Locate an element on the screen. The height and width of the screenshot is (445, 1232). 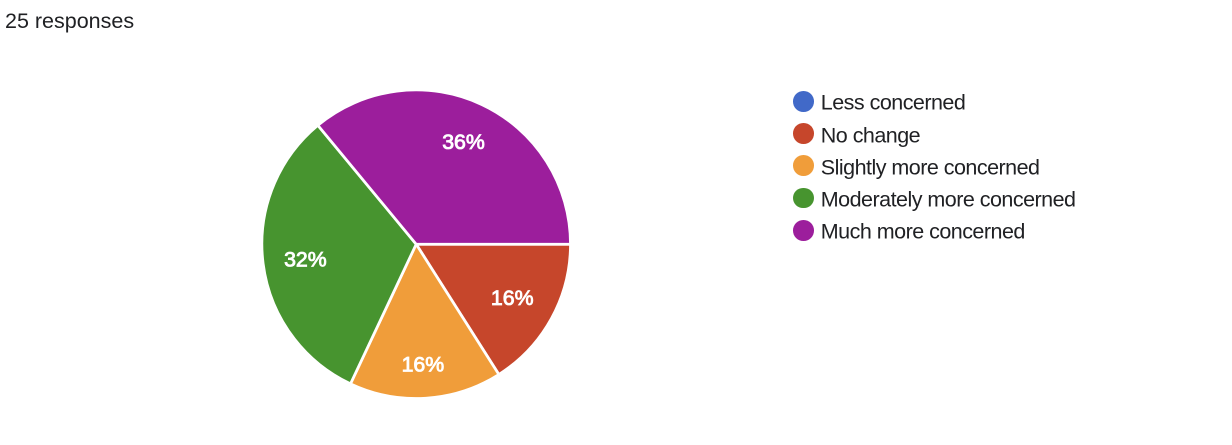
svg-text: 32% is located at coordinates (305, 259).